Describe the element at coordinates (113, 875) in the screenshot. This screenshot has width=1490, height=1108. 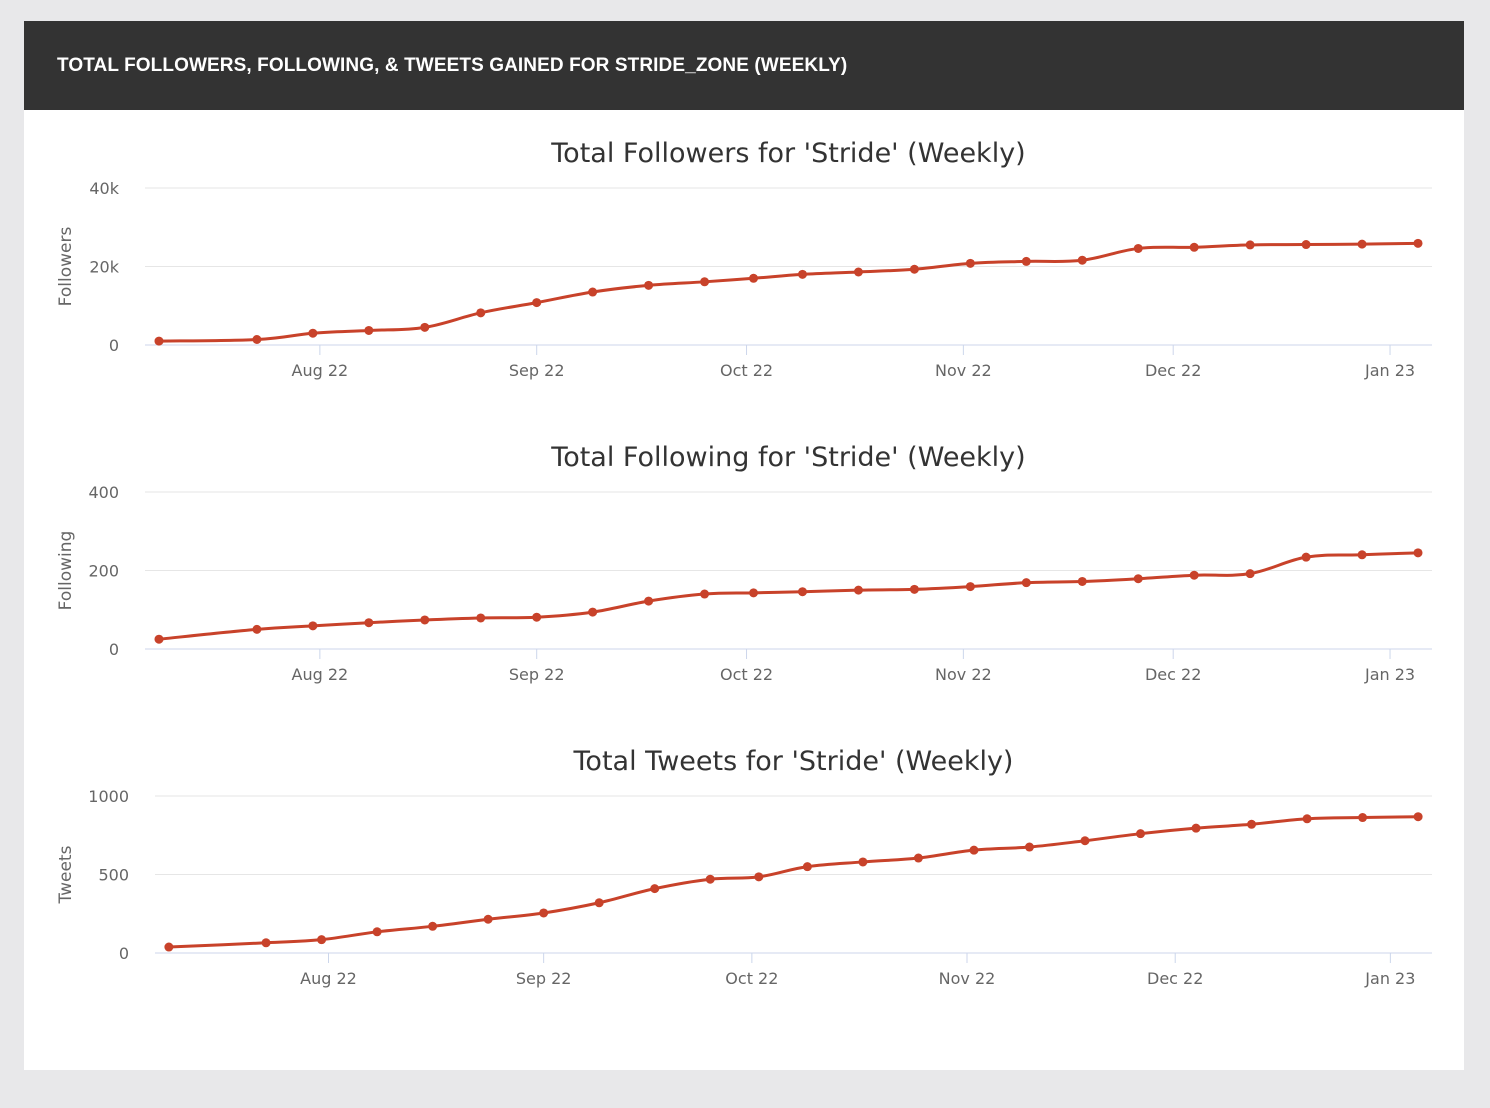
I see `y-tick-label: 500` at that location.